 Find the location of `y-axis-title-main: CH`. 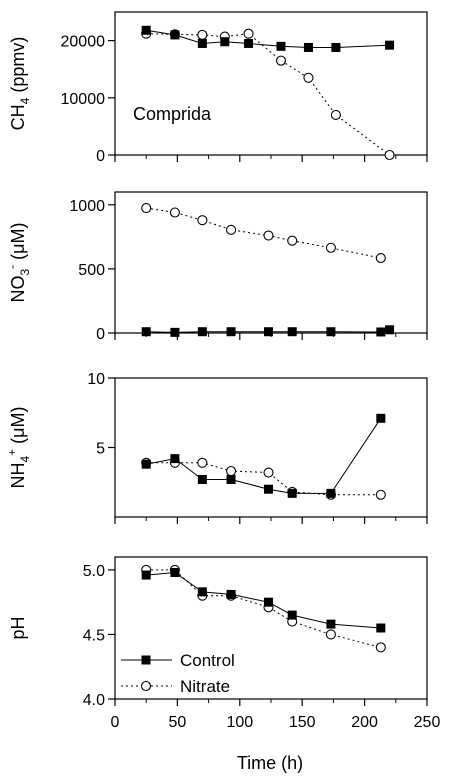

y-axis-title-main: CH is located at coordinates (18, 117).